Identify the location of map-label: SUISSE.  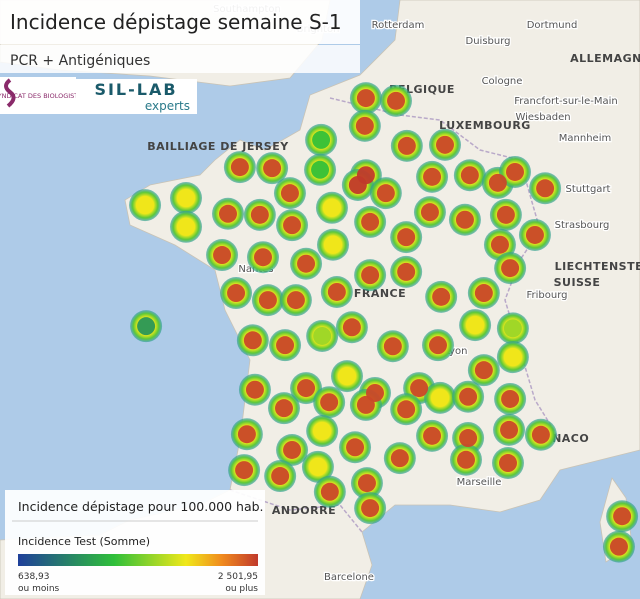
(577, 282).